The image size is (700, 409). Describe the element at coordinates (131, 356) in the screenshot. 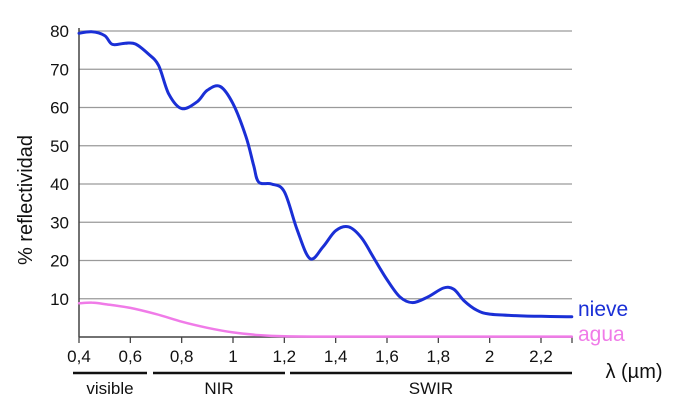

I see `x-tick-label: 0,6` at that location.